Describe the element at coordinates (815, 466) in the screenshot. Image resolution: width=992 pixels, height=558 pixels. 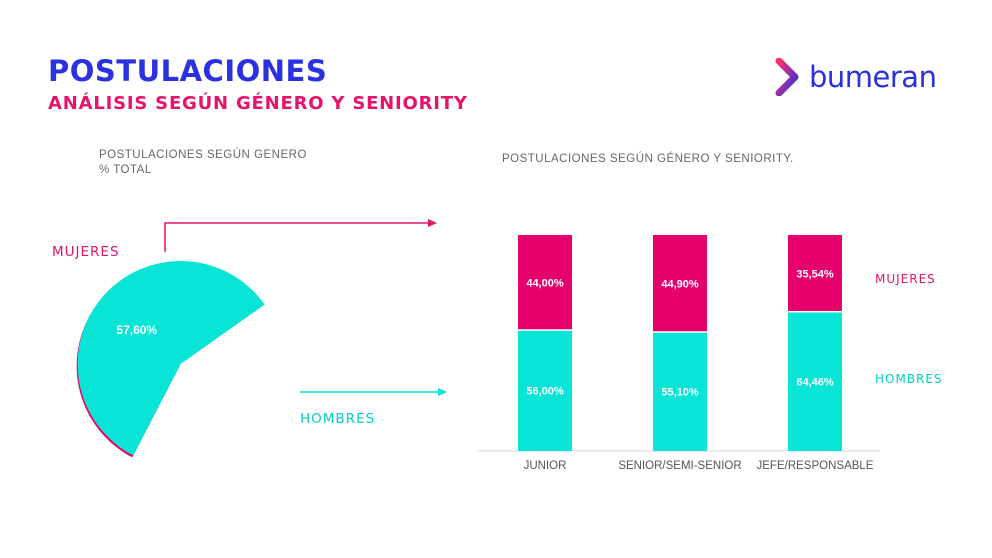
I see `category-label: JEFE/RESPONSABLE` at that location.